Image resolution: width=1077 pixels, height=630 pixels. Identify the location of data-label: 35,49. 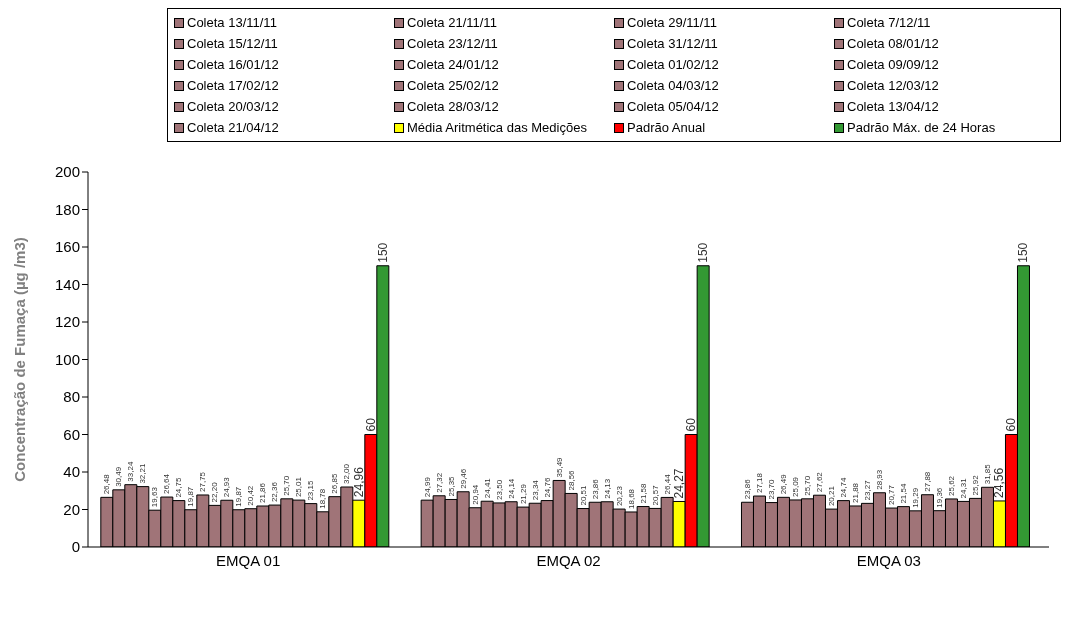
(559, 467).